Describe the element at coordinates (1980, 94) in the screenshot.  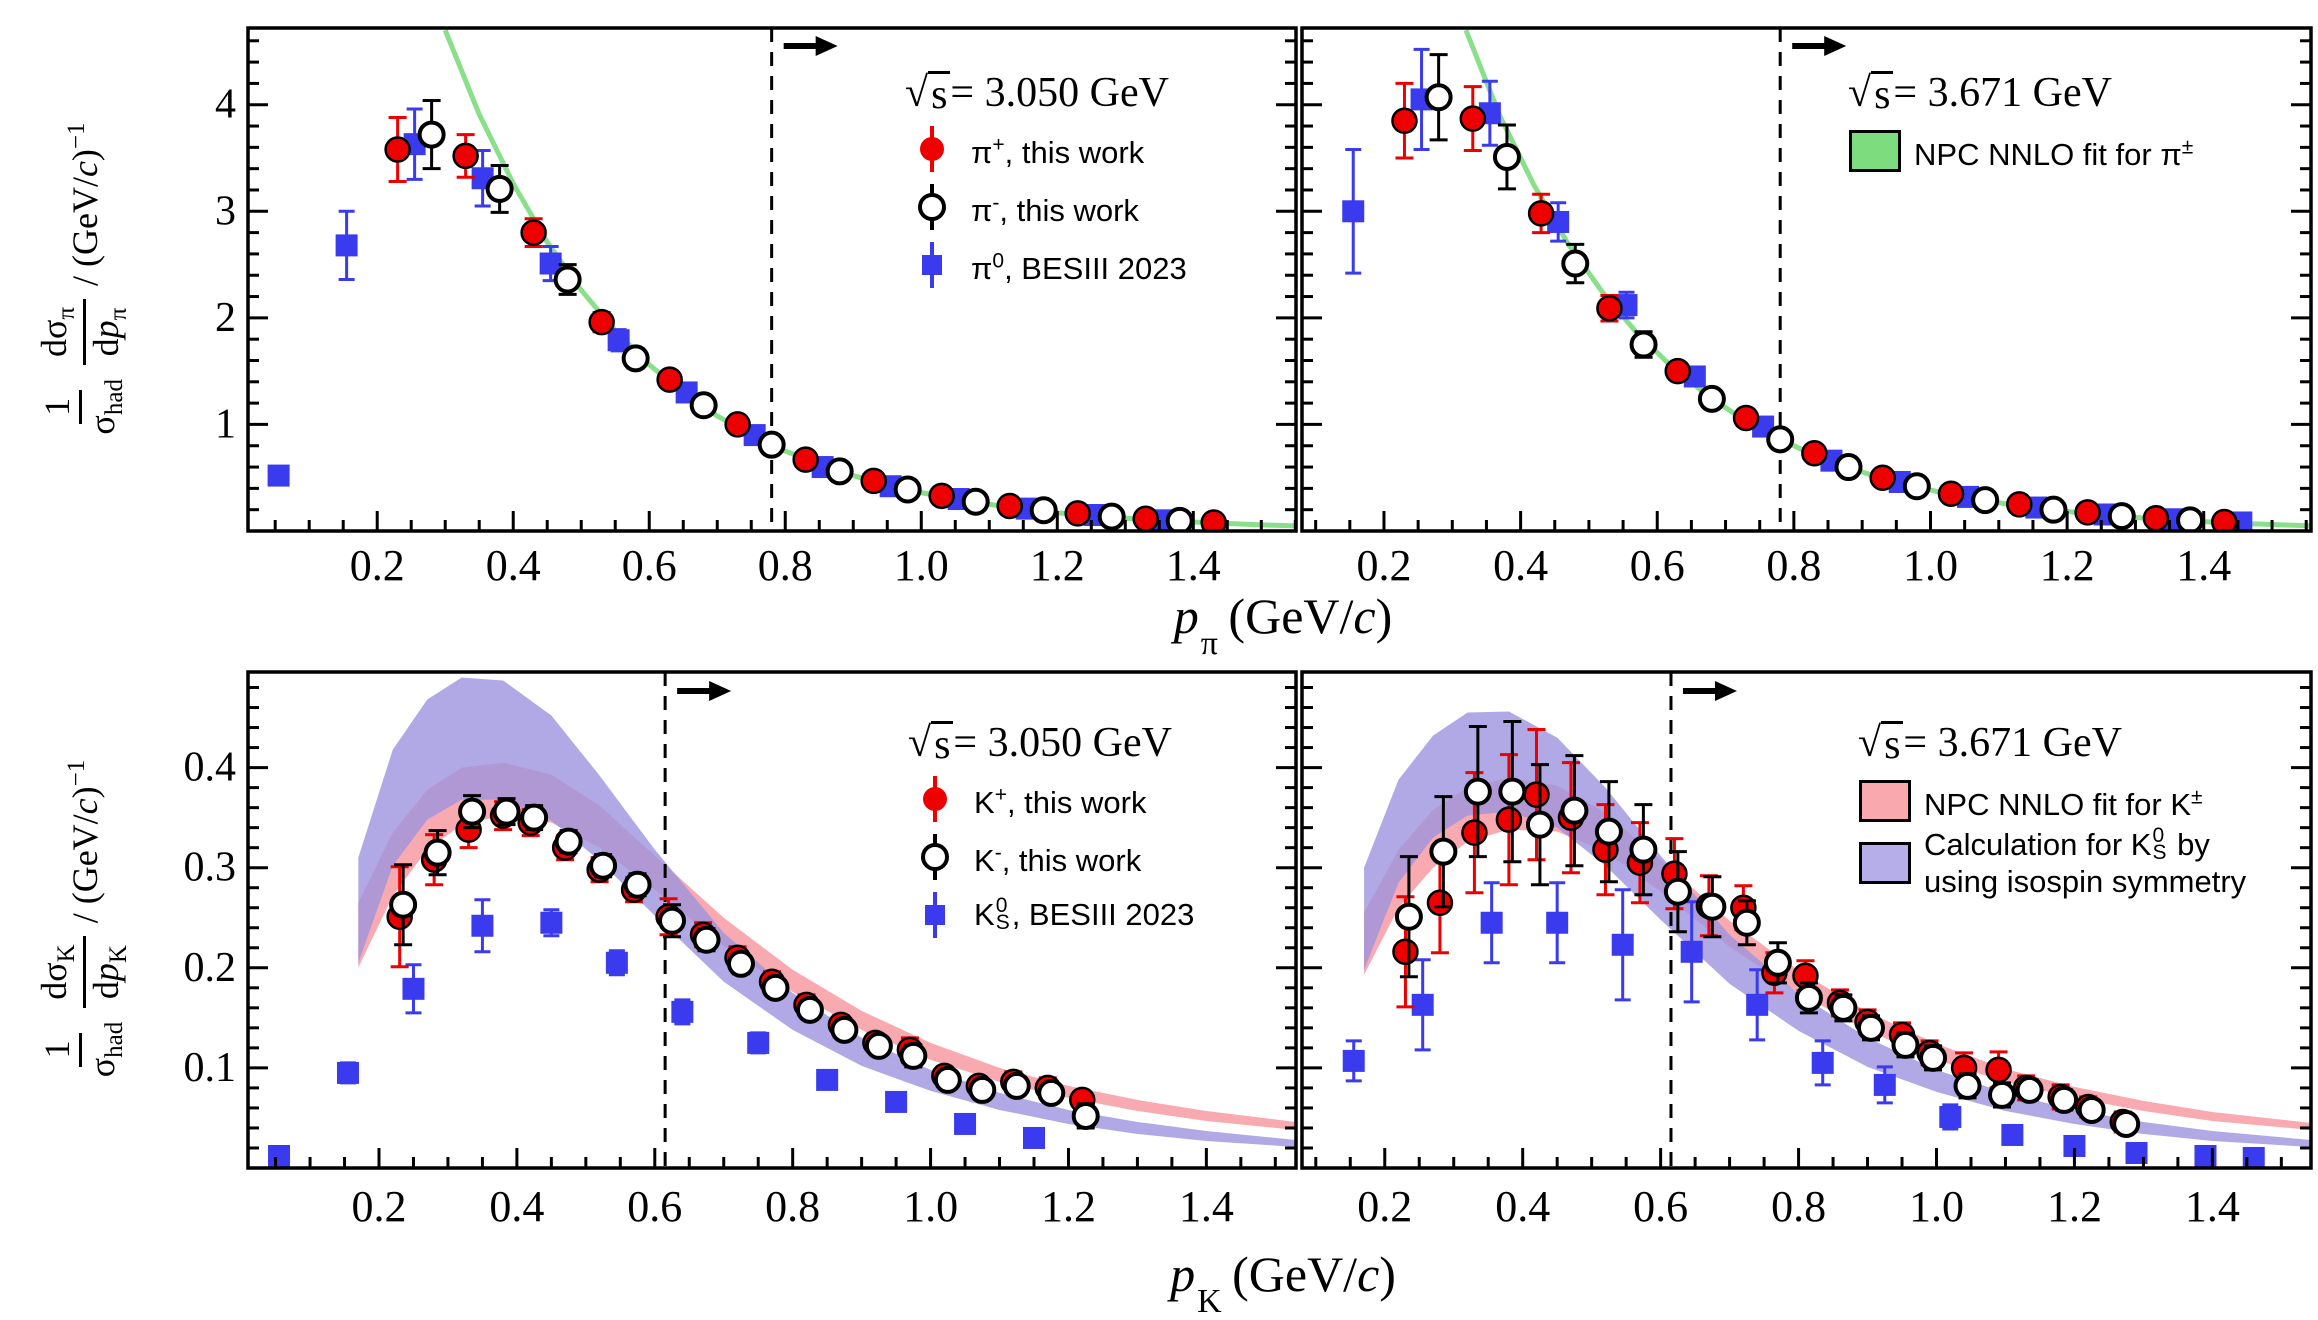
I see `legend-title: √ s = 3.671 GeV` at that location.